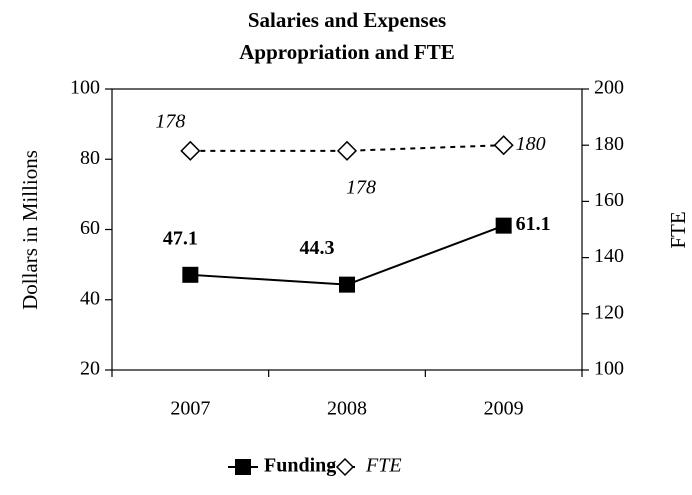  What do you see at coordinates (609, 256) in the screenshot?
I see `y2-tick-label: 140` at bounding box center [609, 256].